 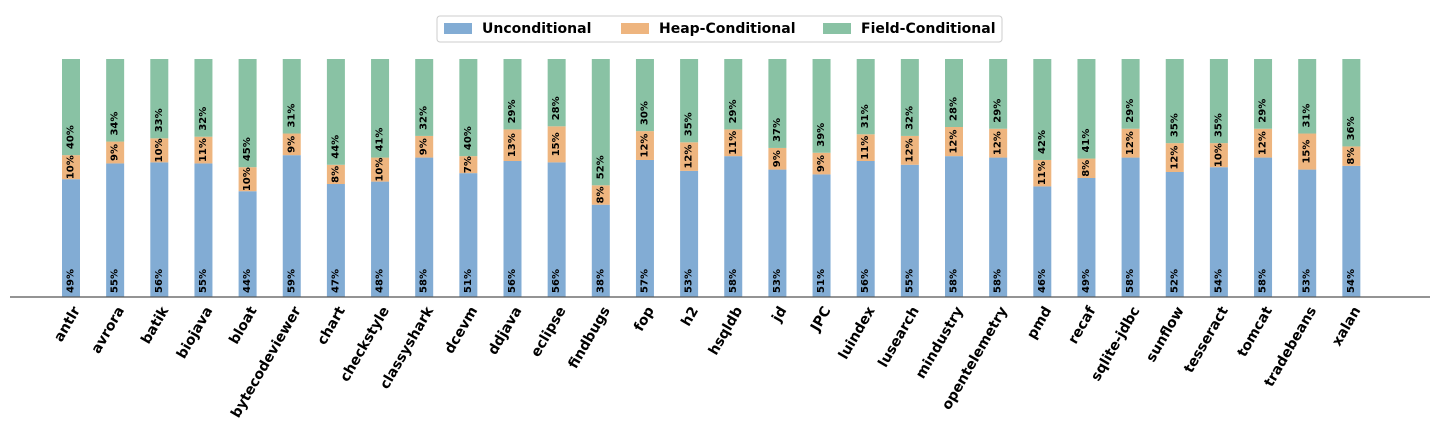 What do you see at coordinates (777, 233) in the screenshot?
I see `bar-jd-unconditional` at bounding box center [777, 233].